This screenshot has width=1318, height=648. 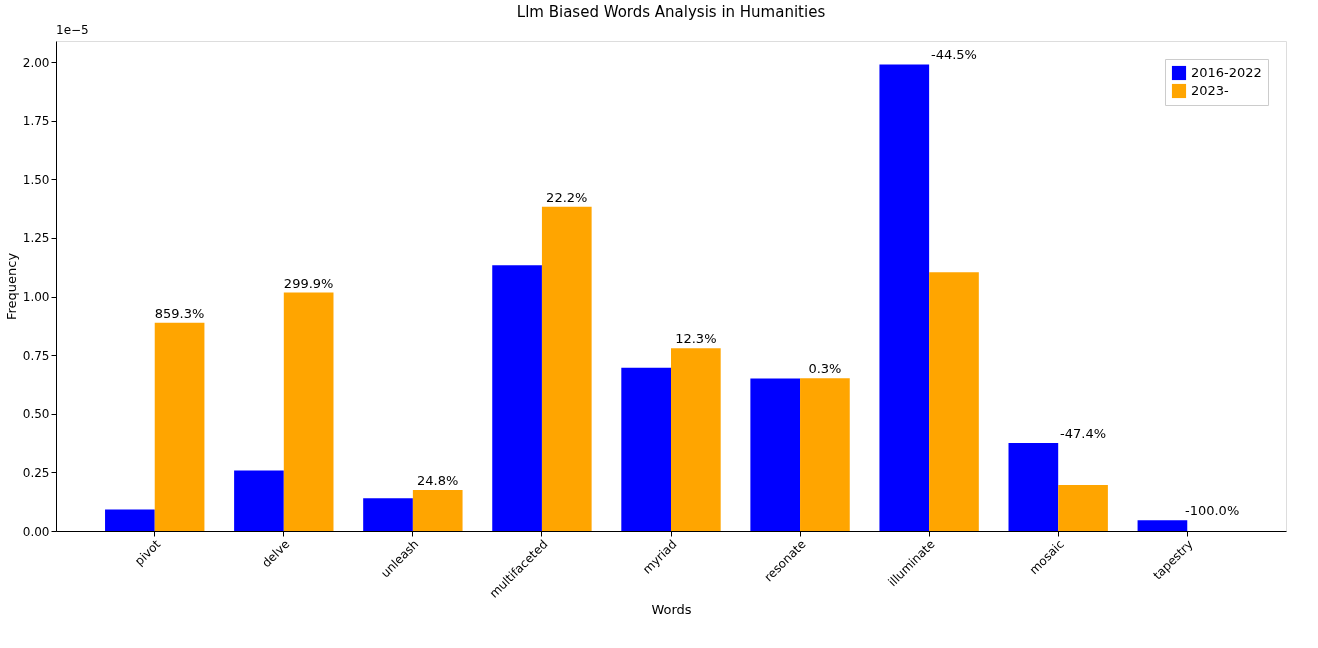 What do you see at coordinates (36, 355) in the screenshot?
I see `y-tick-label: 0.75` at bounding box center [36, 355].